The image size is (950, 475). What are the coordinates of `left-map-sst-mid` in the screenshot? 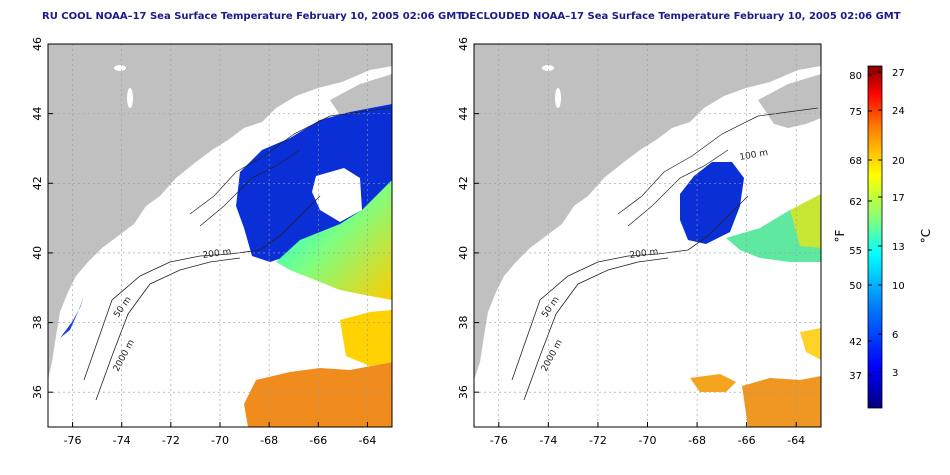 It's located at (334, 240).